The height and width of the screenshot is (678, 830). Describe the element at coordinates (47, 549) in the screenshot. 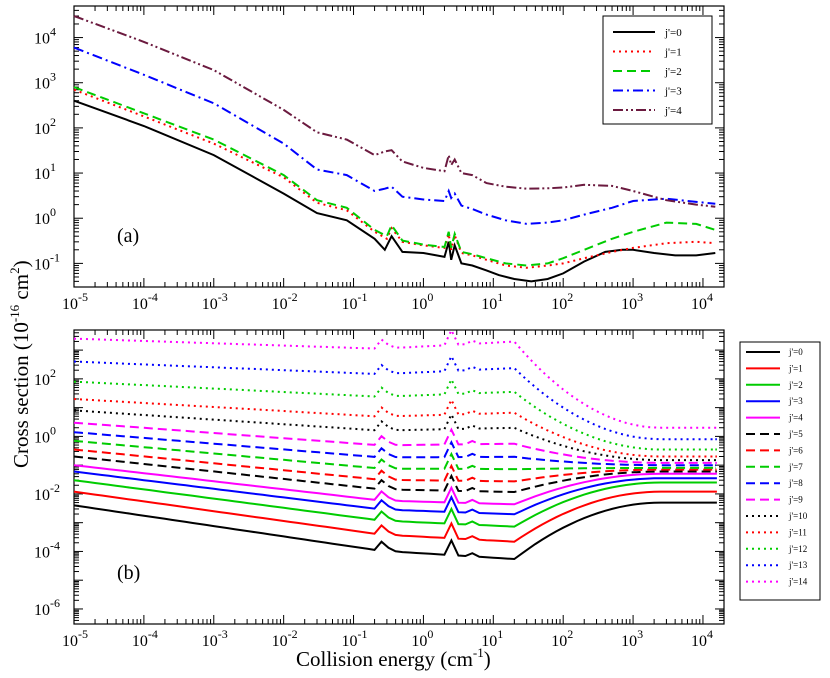

I see `y-tick-label: 10⁻⁴` at that location.